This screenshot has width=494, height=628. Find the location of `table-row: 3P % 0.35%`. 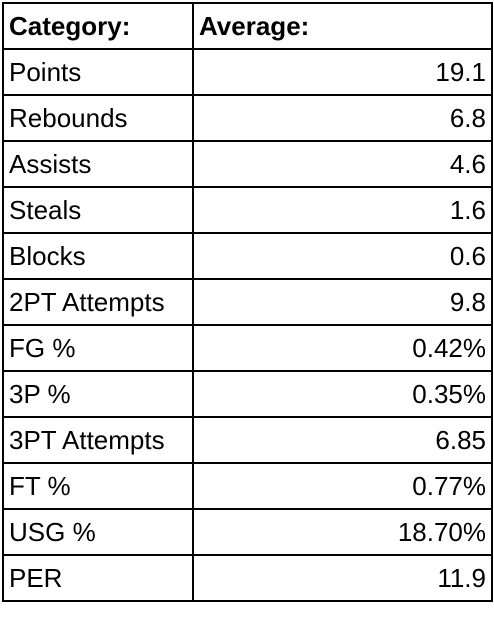

table-row: 3P % 0.35% is located at coordinates (247, 394).